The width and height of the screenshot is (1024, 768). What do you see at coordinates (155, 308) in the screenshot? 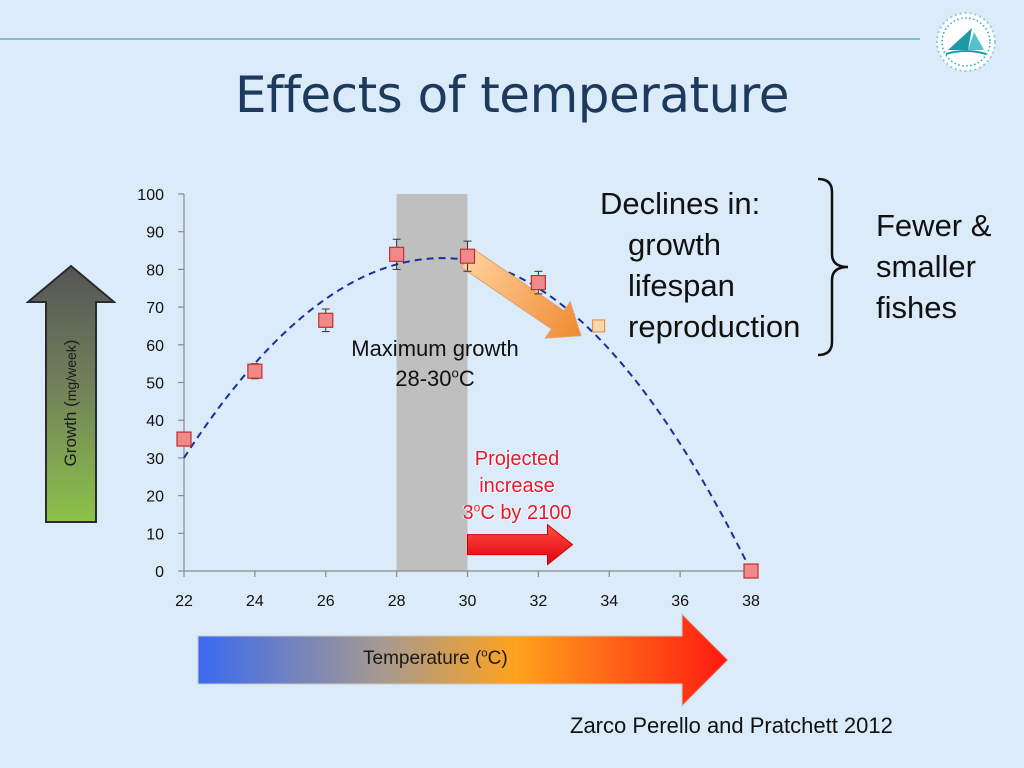
I see `y-tick-label-70: 70` at bounding box center [155, 308].